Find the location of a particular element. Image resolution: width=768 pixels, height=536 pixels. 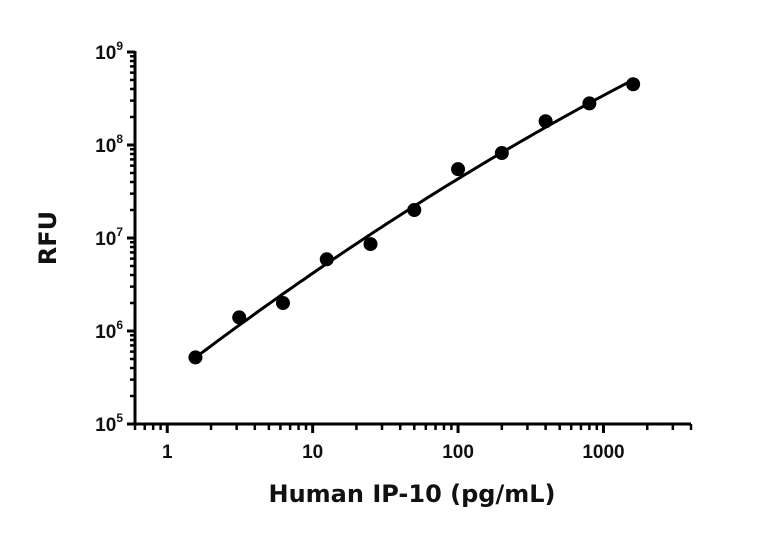

x-tick-label: 100 is located at coordinates (458, 452).